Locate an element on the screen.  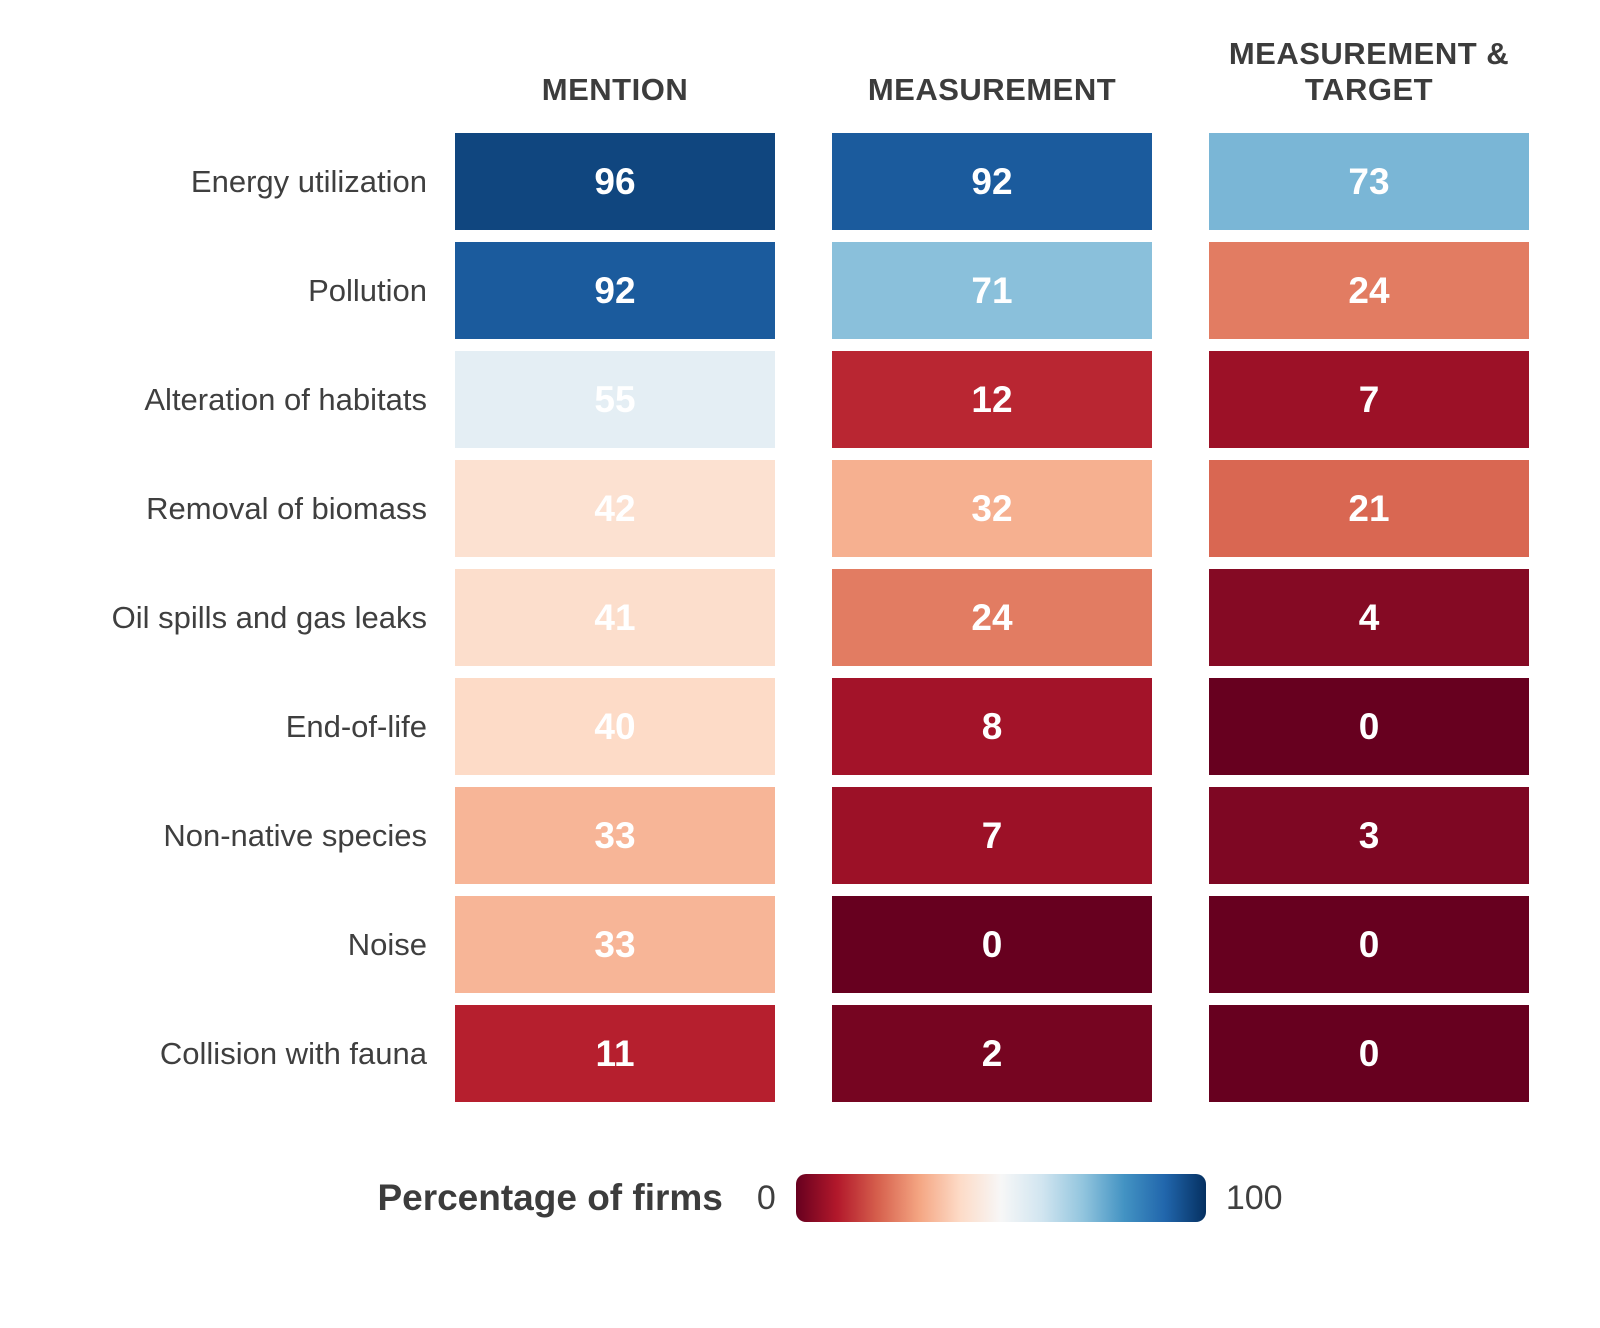
row-label-1: Energy utilization is located at coordinates (308, 181).